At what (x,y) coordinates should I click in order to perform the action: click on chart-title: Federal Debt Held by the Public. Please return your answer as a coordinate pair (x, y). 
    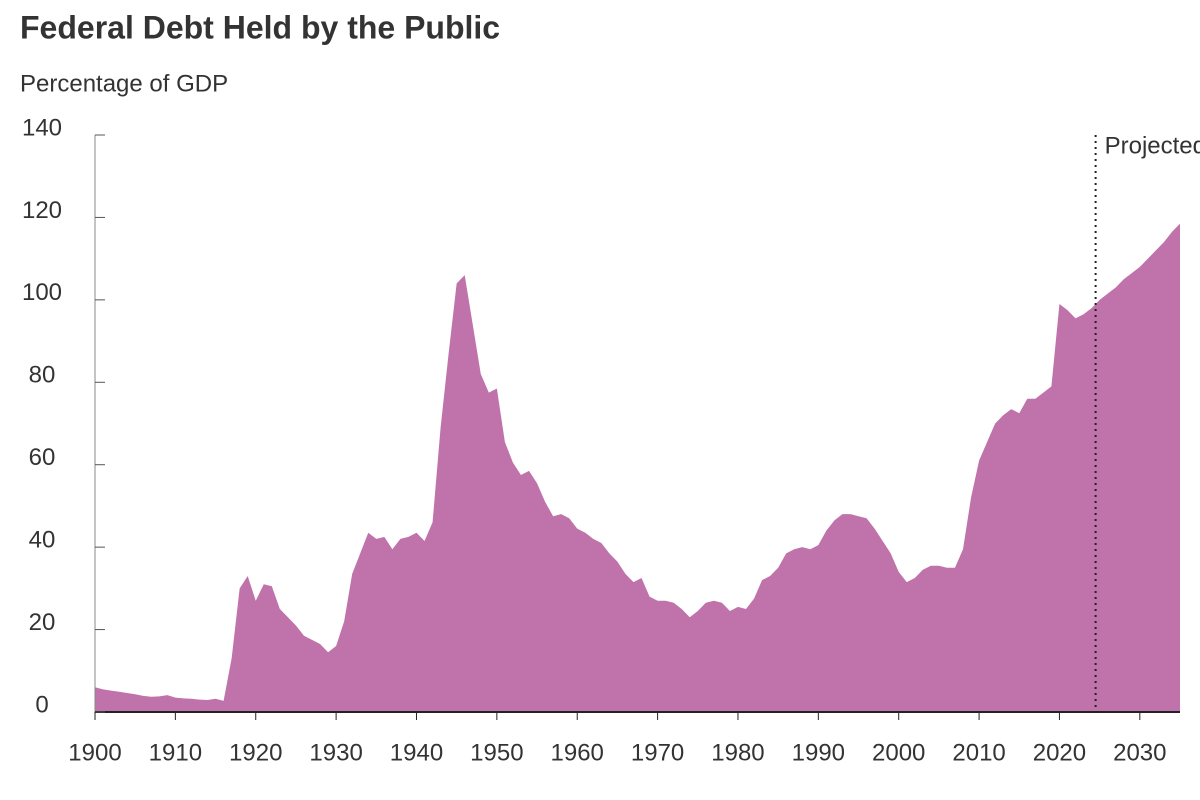
    Looking at the image, I should click on (260, 27).